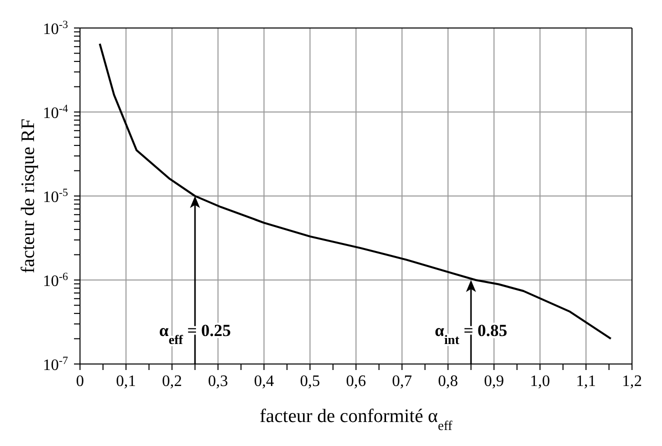 The width and height of the screenshot is (662, 446). Describe the element at coordinates (586, 381) in the screenshot. I see `x-tick-label: 1,1` at that location.